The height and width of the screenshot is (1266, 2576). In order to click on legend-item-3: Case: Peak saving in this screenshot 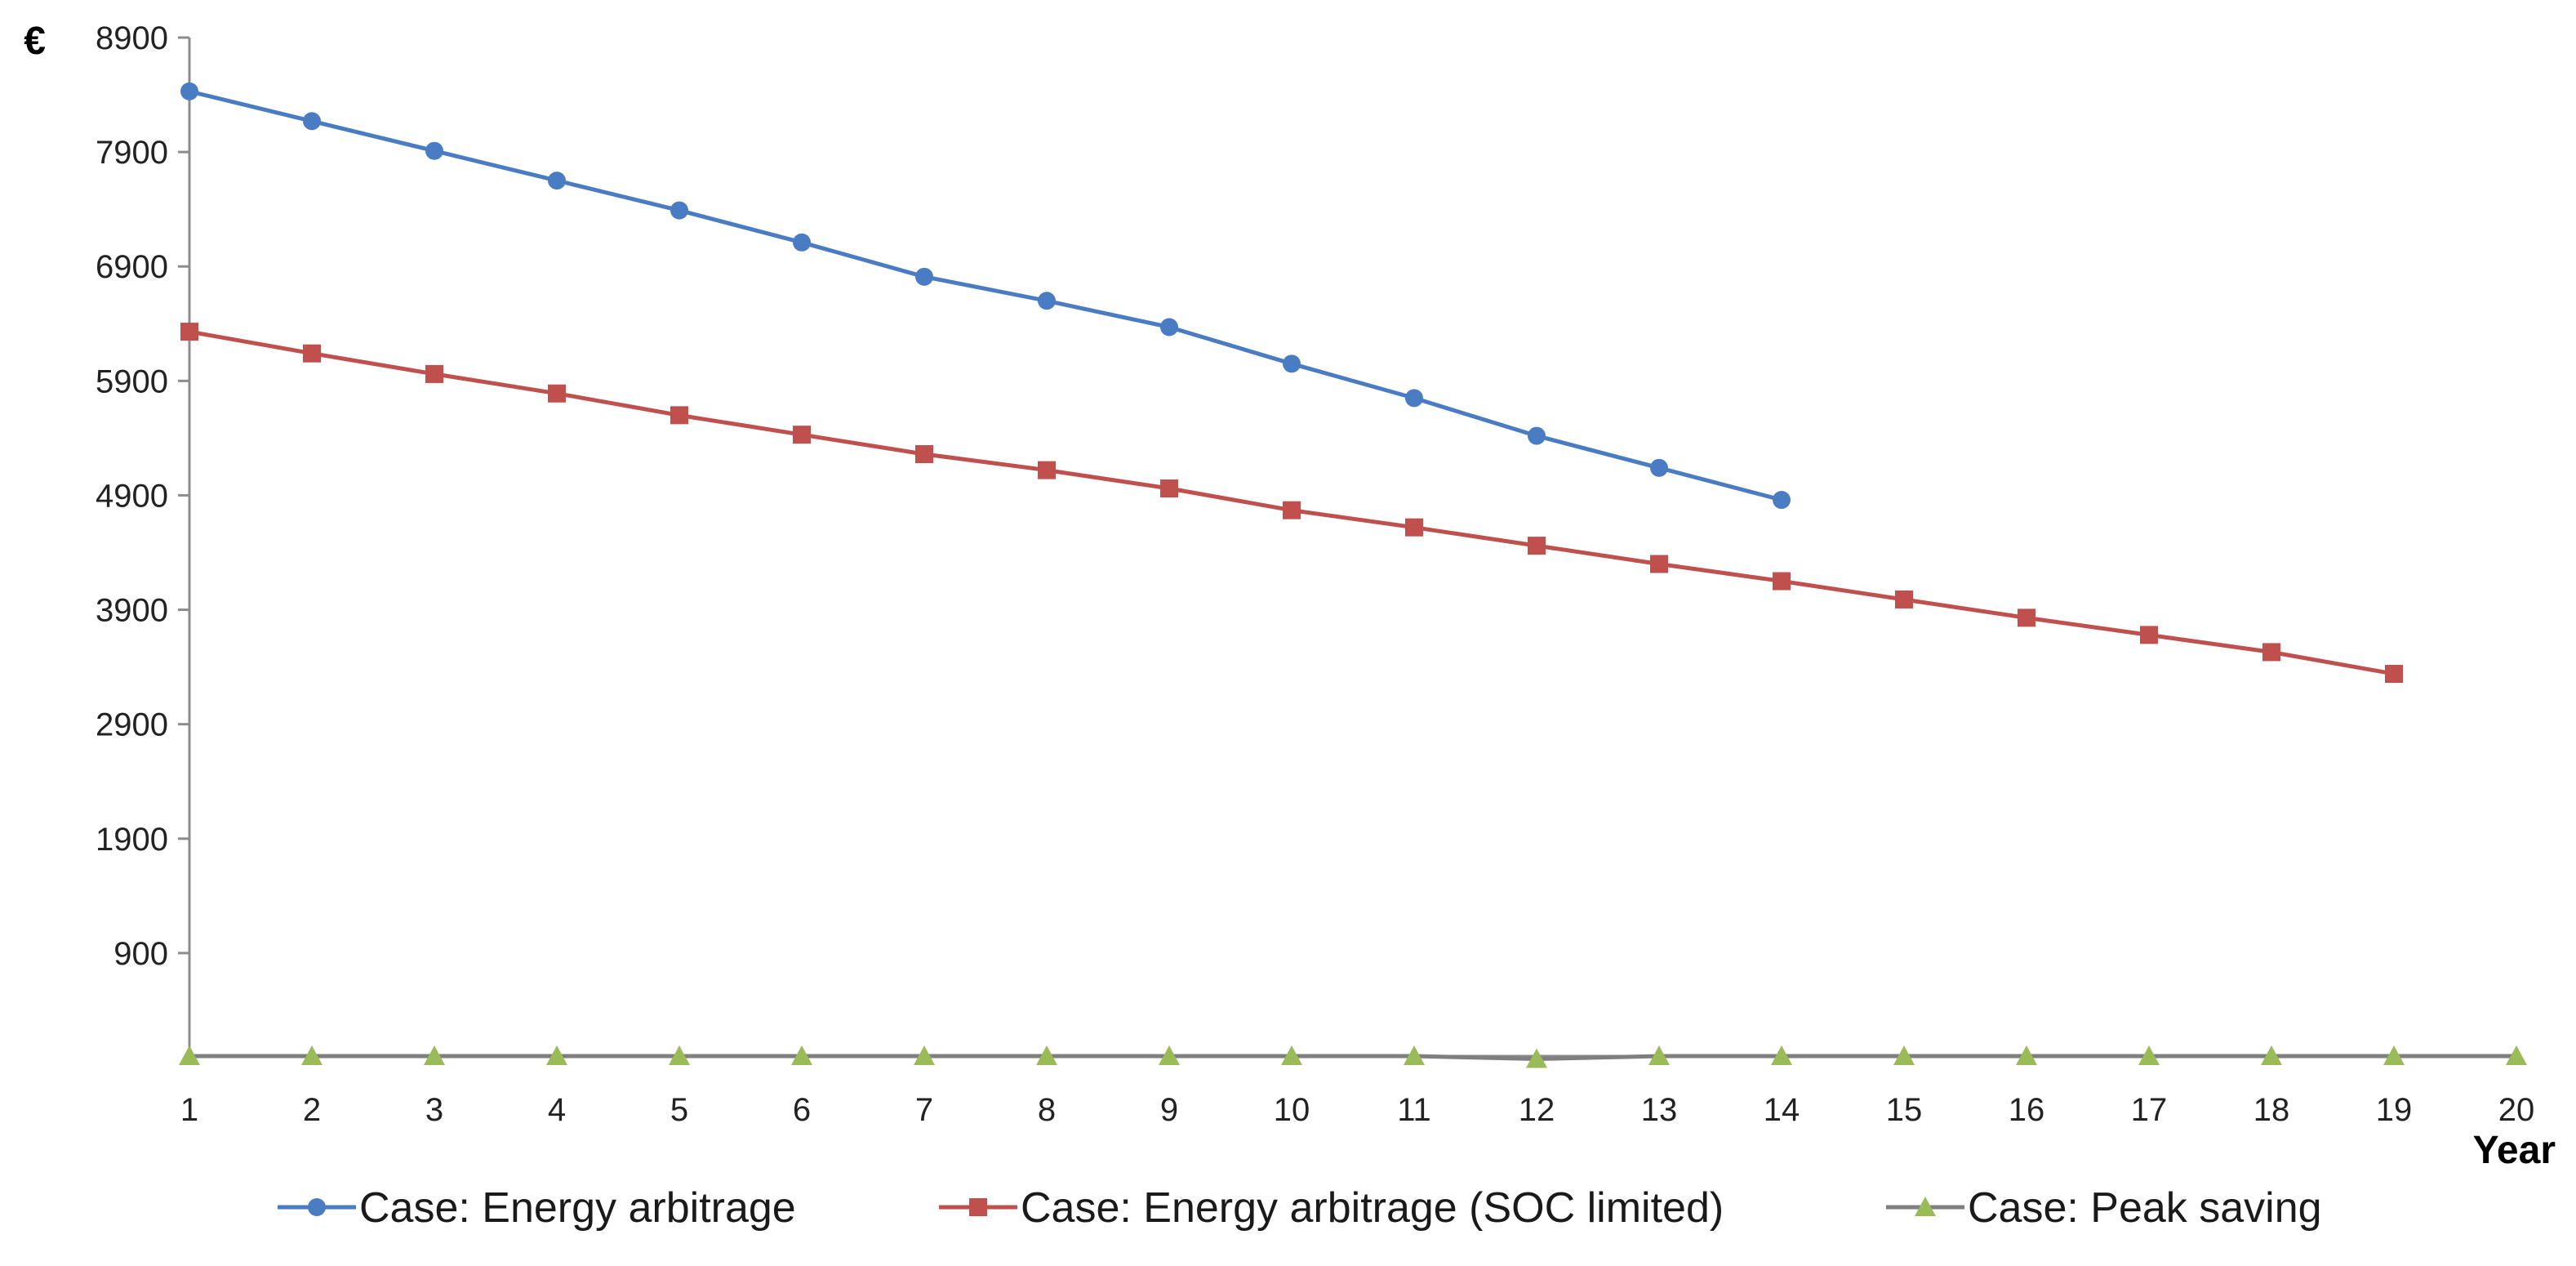, I will do `click(2104, 1208)`.